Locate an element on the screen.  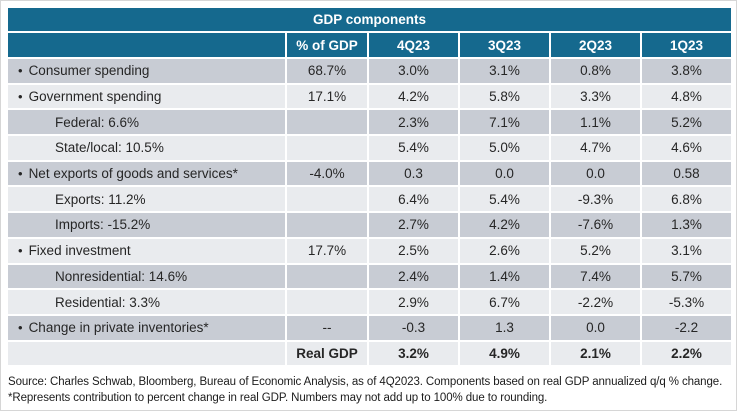
quarter-value-cell: -2.2 is located at coordinates (686, 327).